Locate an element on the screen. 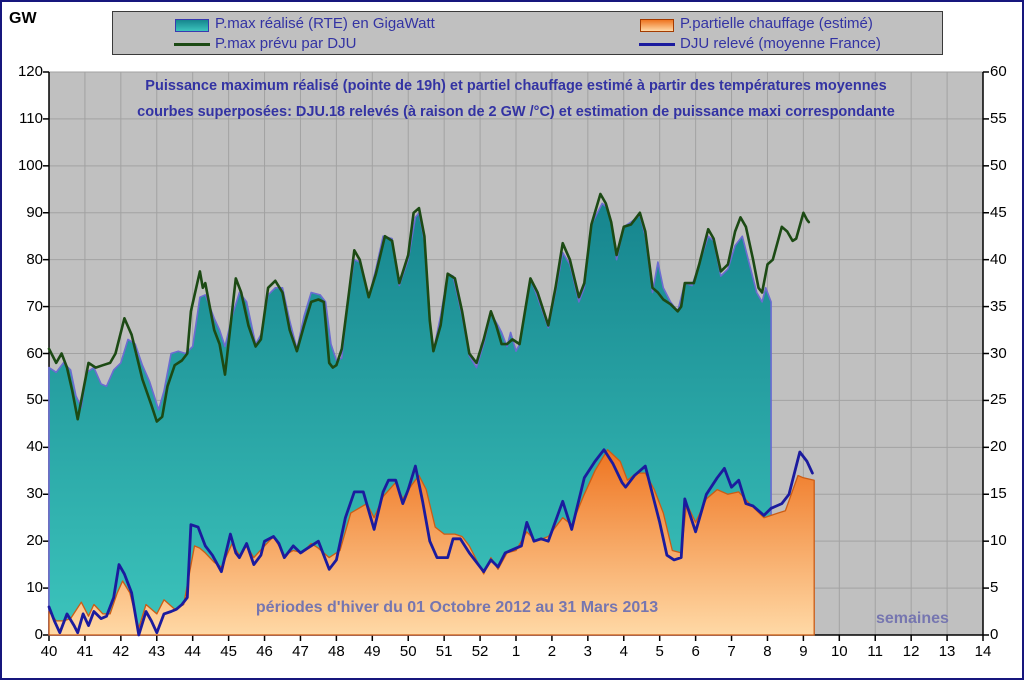 Image resolution: width=1024 pixels, height=680 pixels. y-axis-right-label: 10 is located at coordinates (998, 541).